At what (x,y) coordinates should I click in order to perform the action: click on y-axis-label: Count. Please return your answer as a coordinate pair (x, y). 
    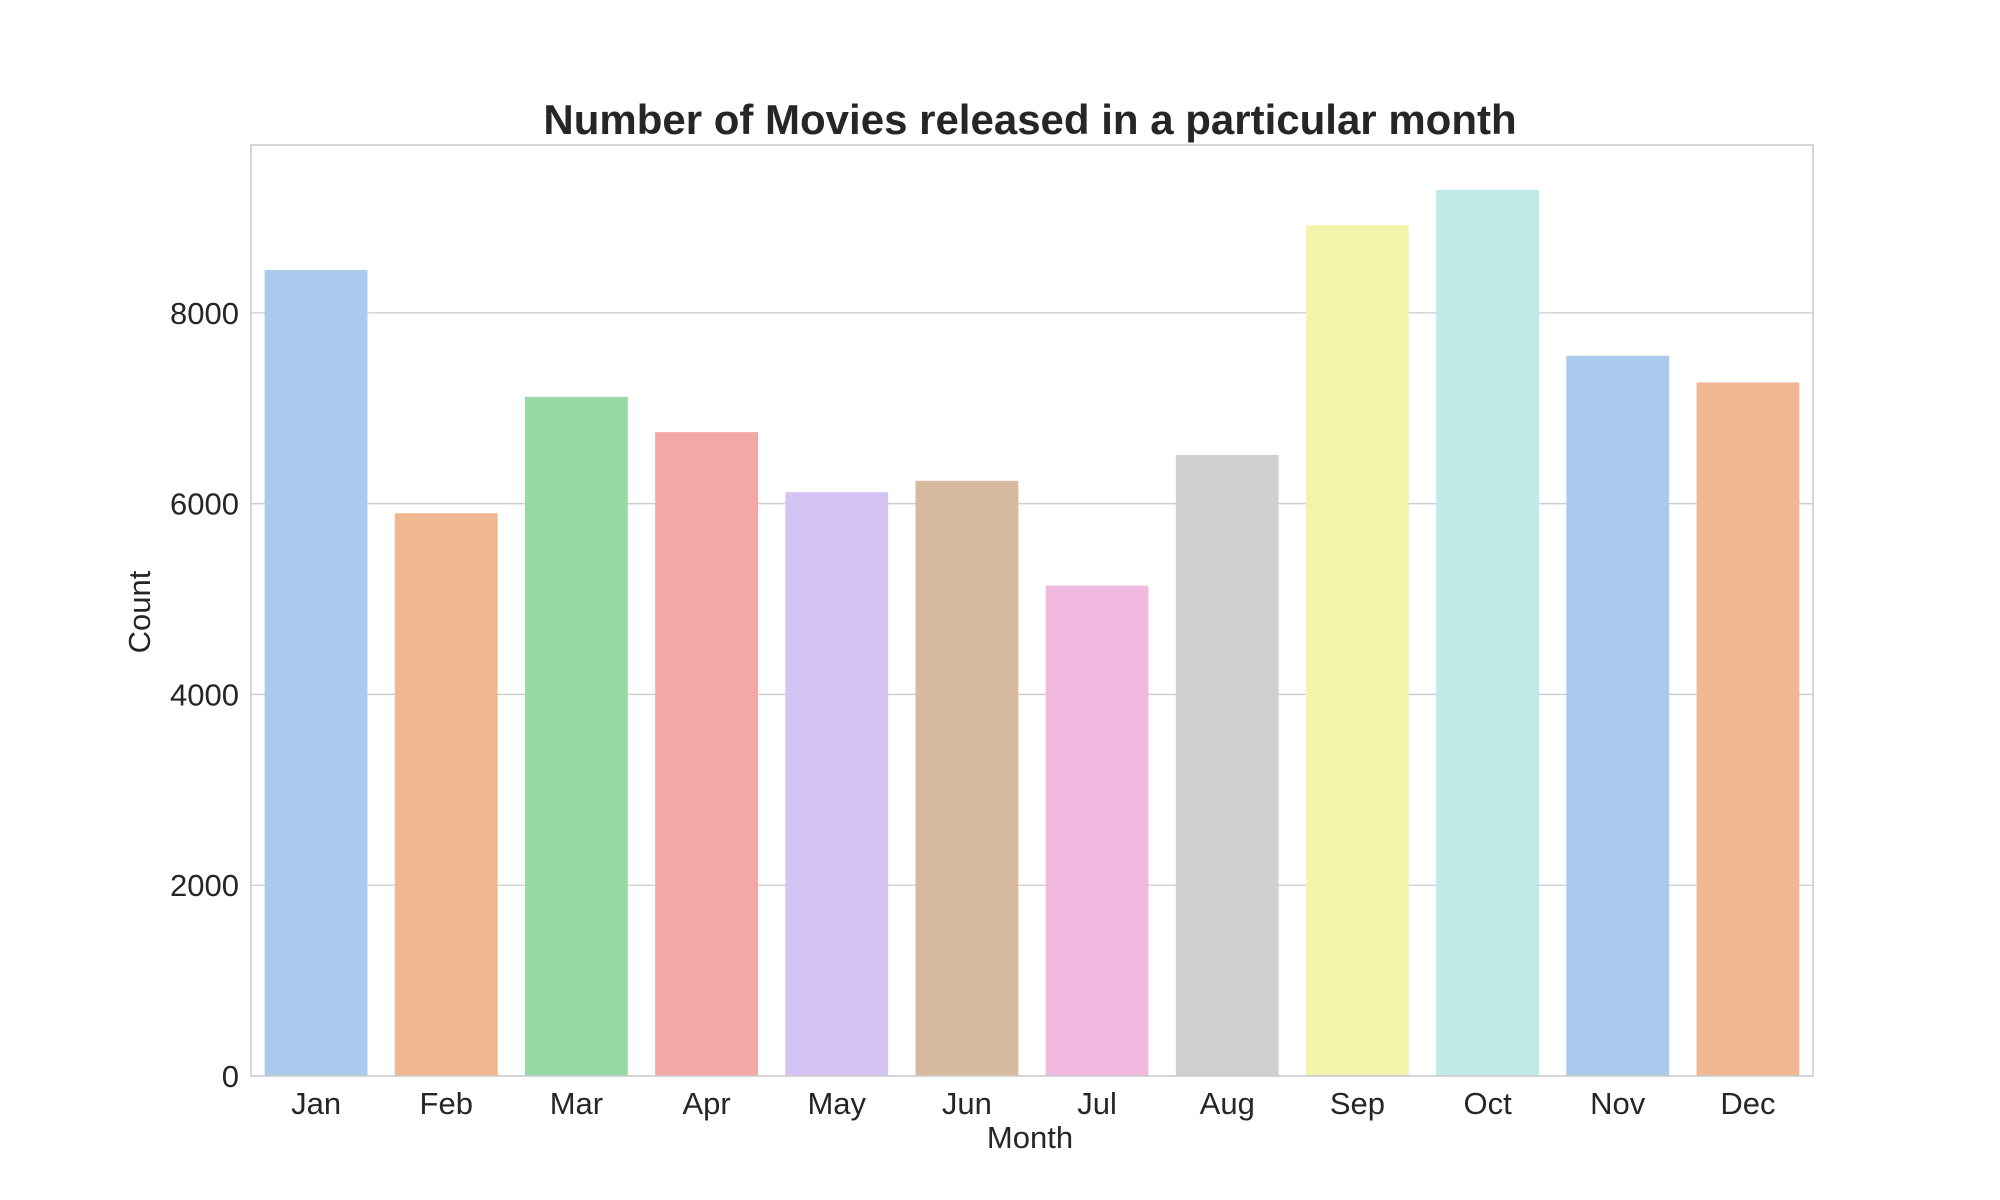
    Looking at the image, I should click on (139, 611).